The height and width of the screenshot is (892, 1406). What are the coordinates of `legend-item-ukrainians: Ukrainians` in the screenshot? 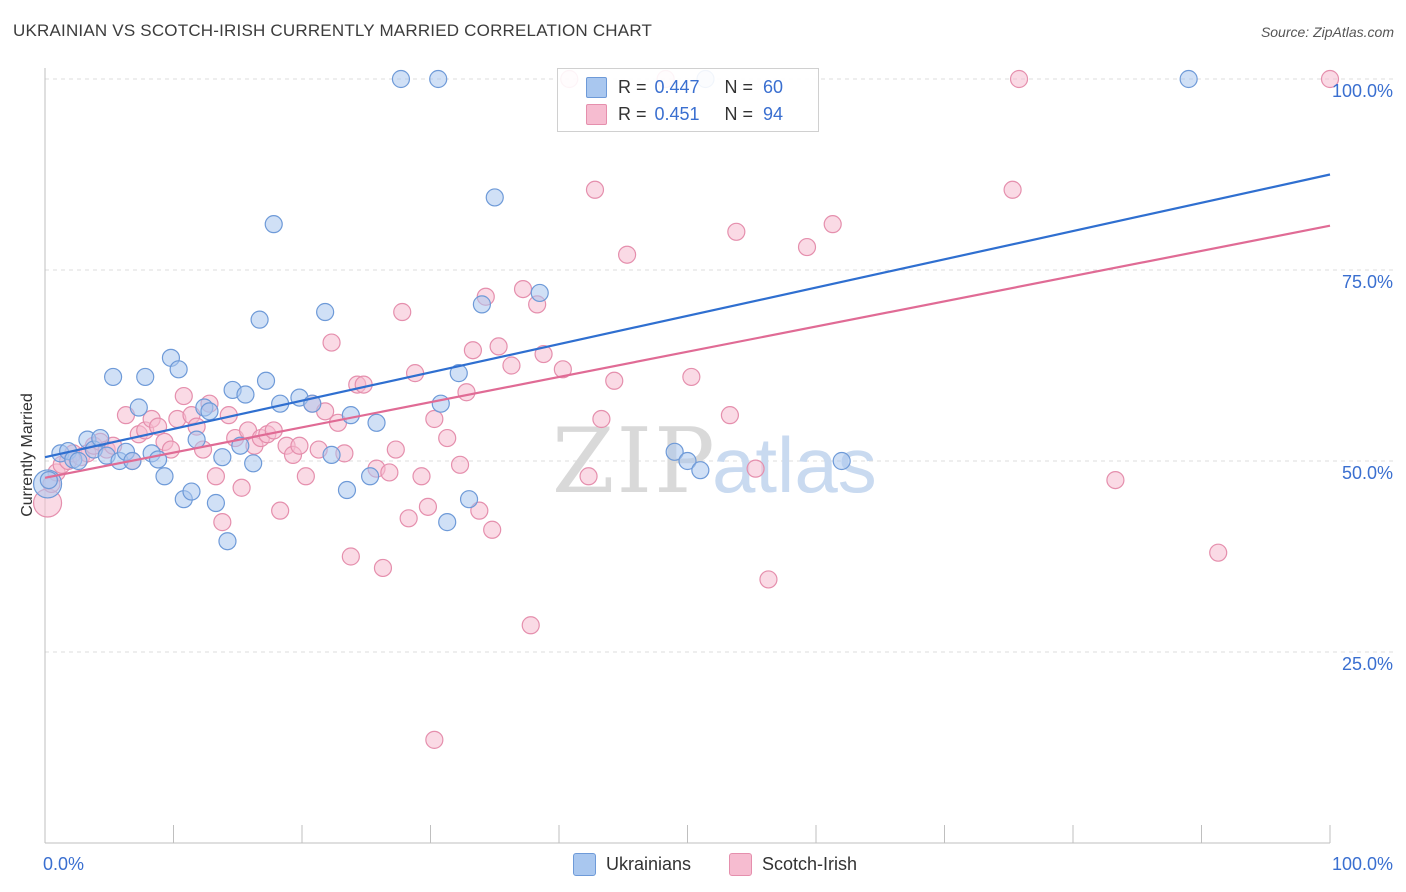 It's located at (632, 864).